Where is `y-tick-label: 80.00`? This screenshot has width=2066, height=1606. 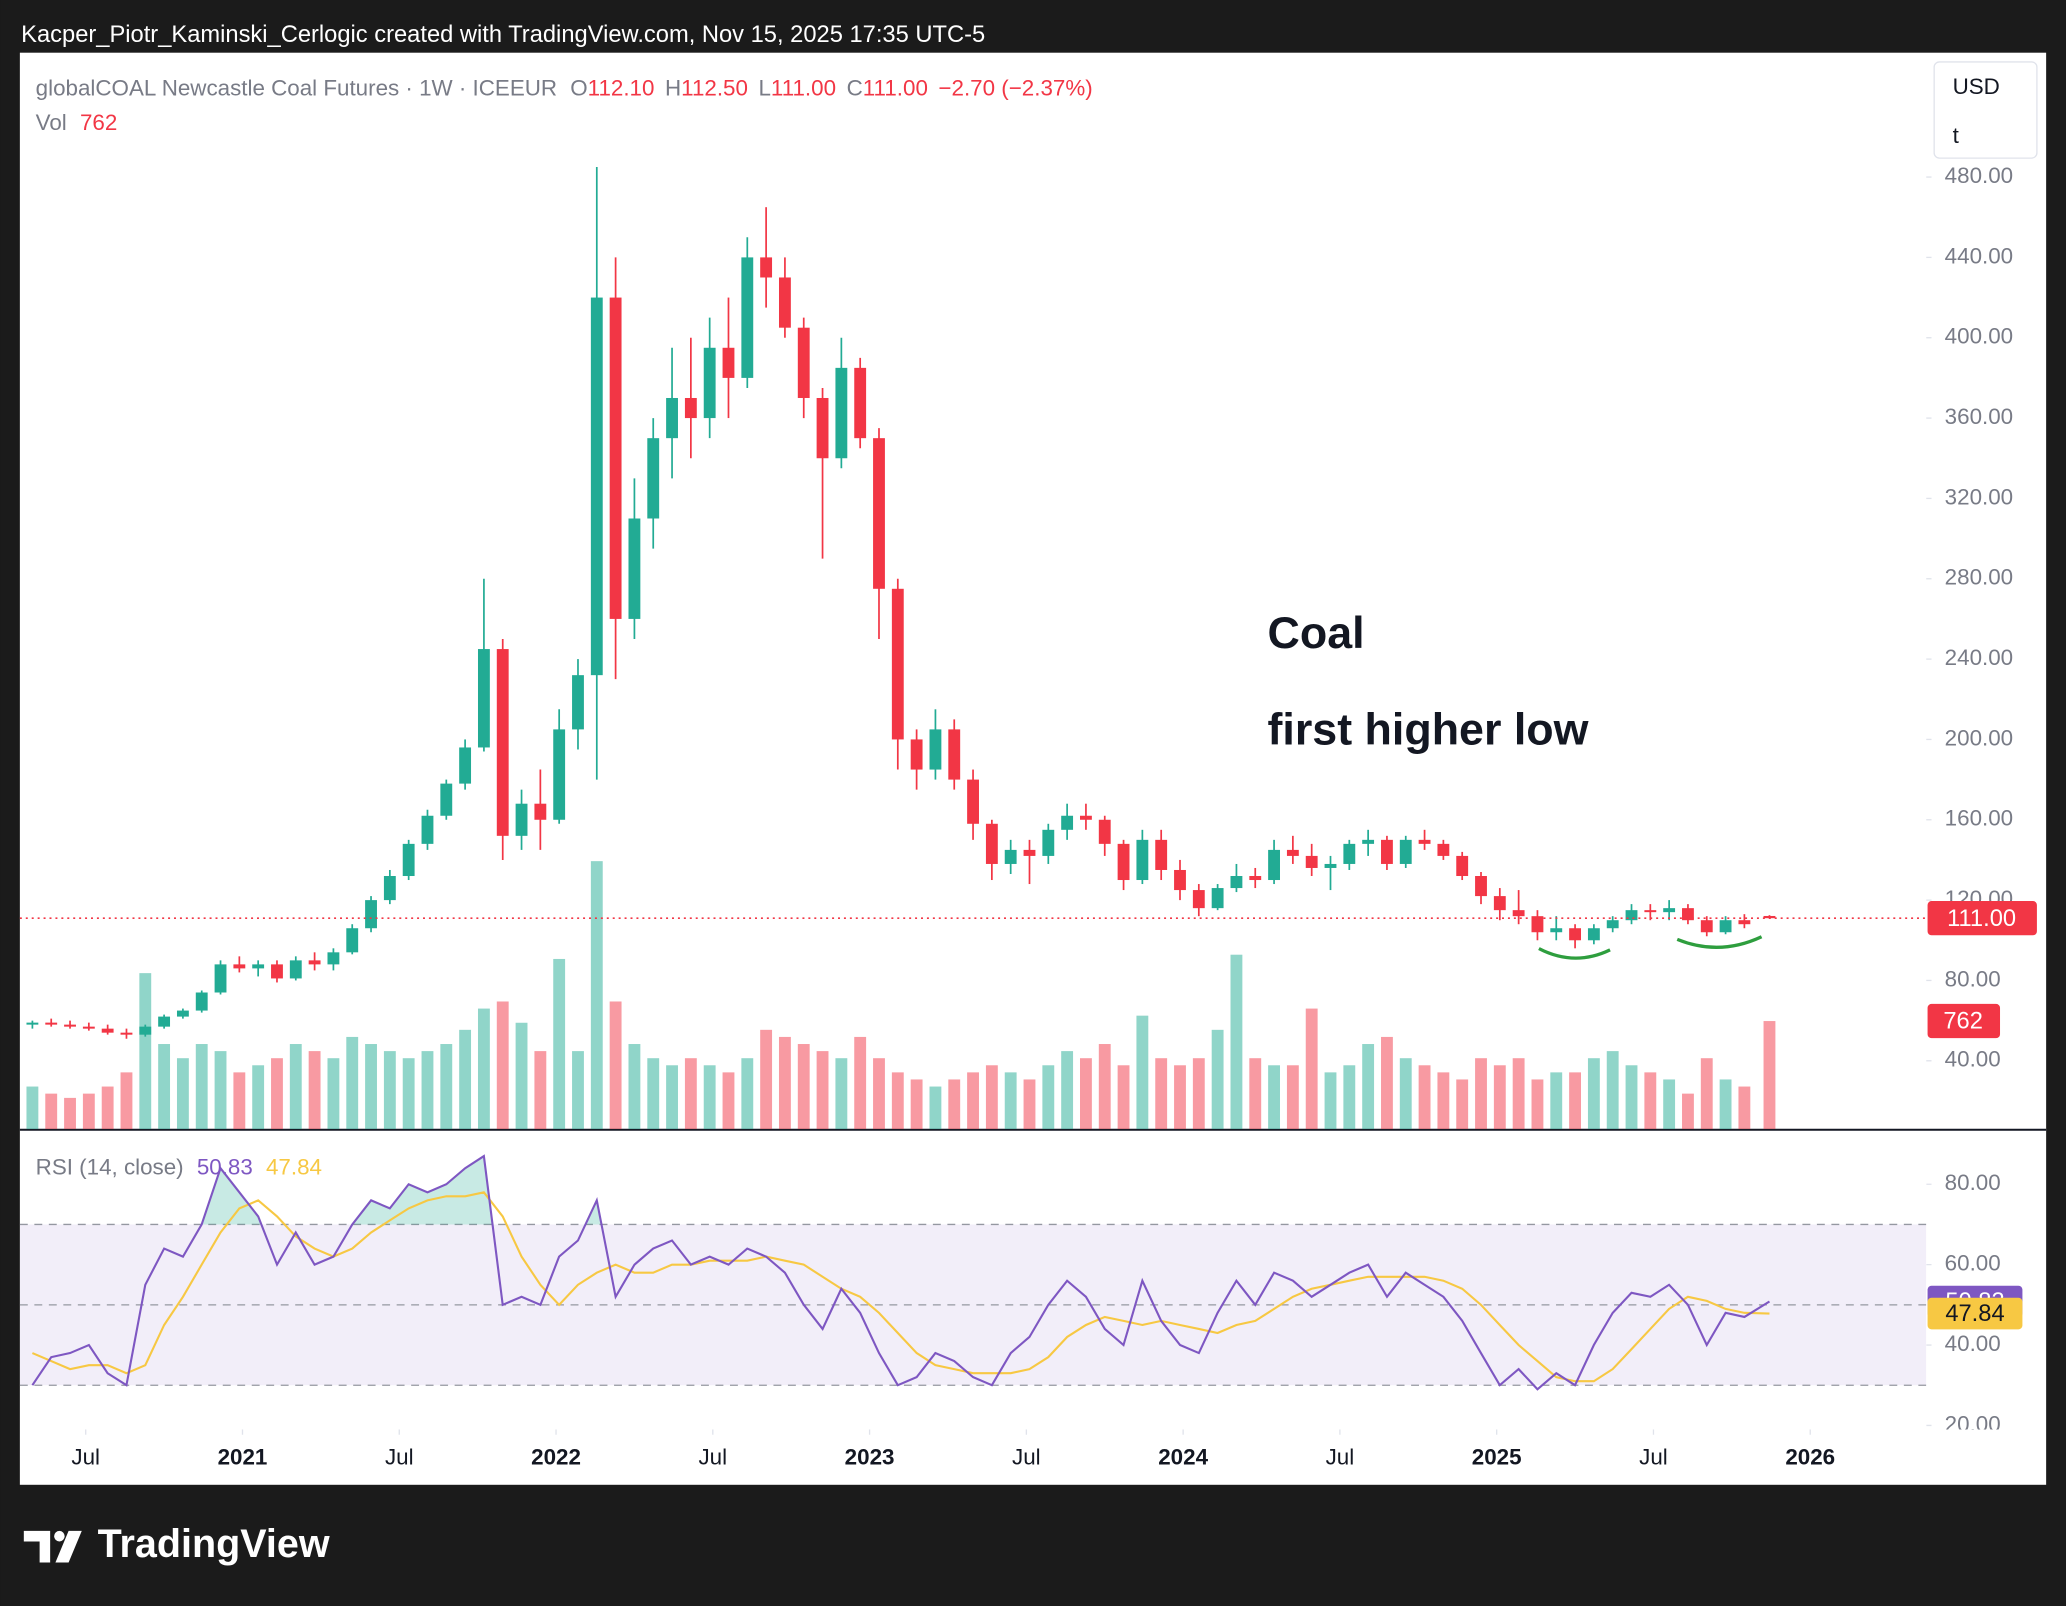 y-tick-label: 80.00 is located at coordinates (1973, 978).